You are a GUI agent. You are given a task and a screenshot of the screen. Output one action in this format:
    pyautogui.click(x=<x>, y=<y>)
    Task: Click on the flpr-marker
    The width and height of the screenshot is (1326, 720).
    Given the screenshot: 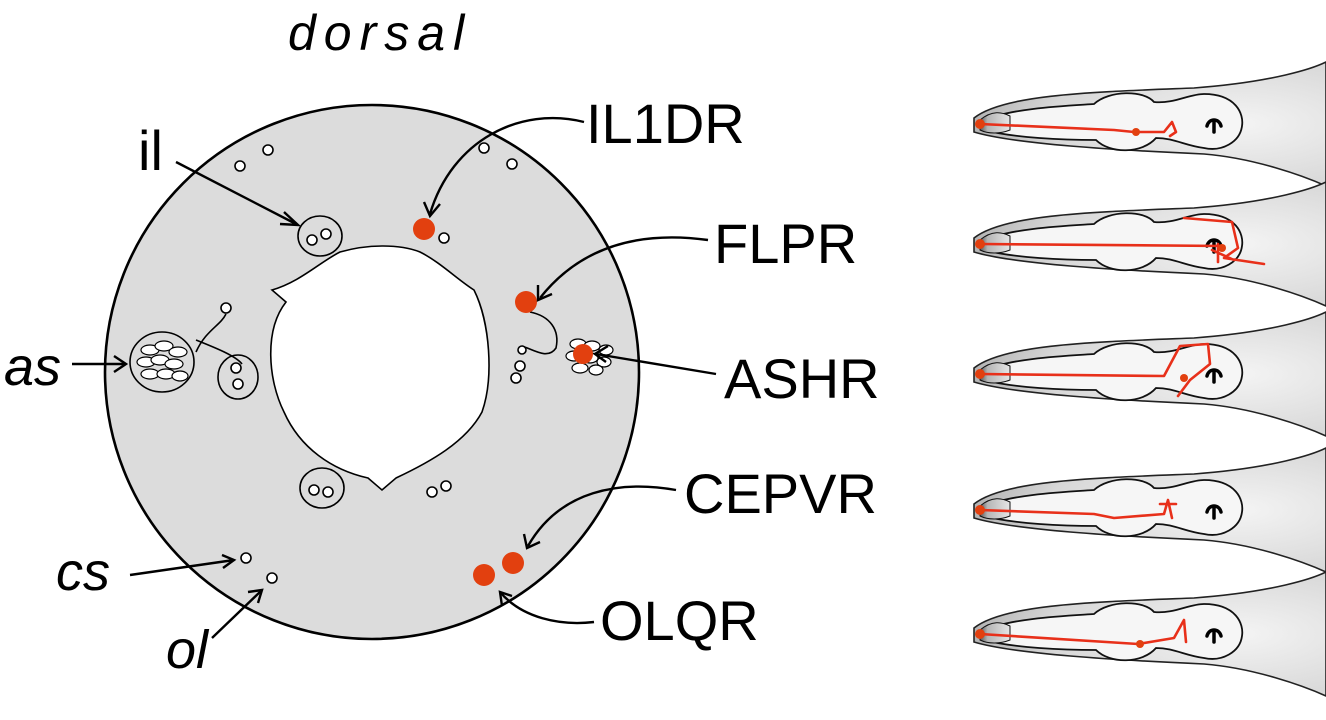 What is the action you would take?
    pyautogui.click(x=526, y=302)
    